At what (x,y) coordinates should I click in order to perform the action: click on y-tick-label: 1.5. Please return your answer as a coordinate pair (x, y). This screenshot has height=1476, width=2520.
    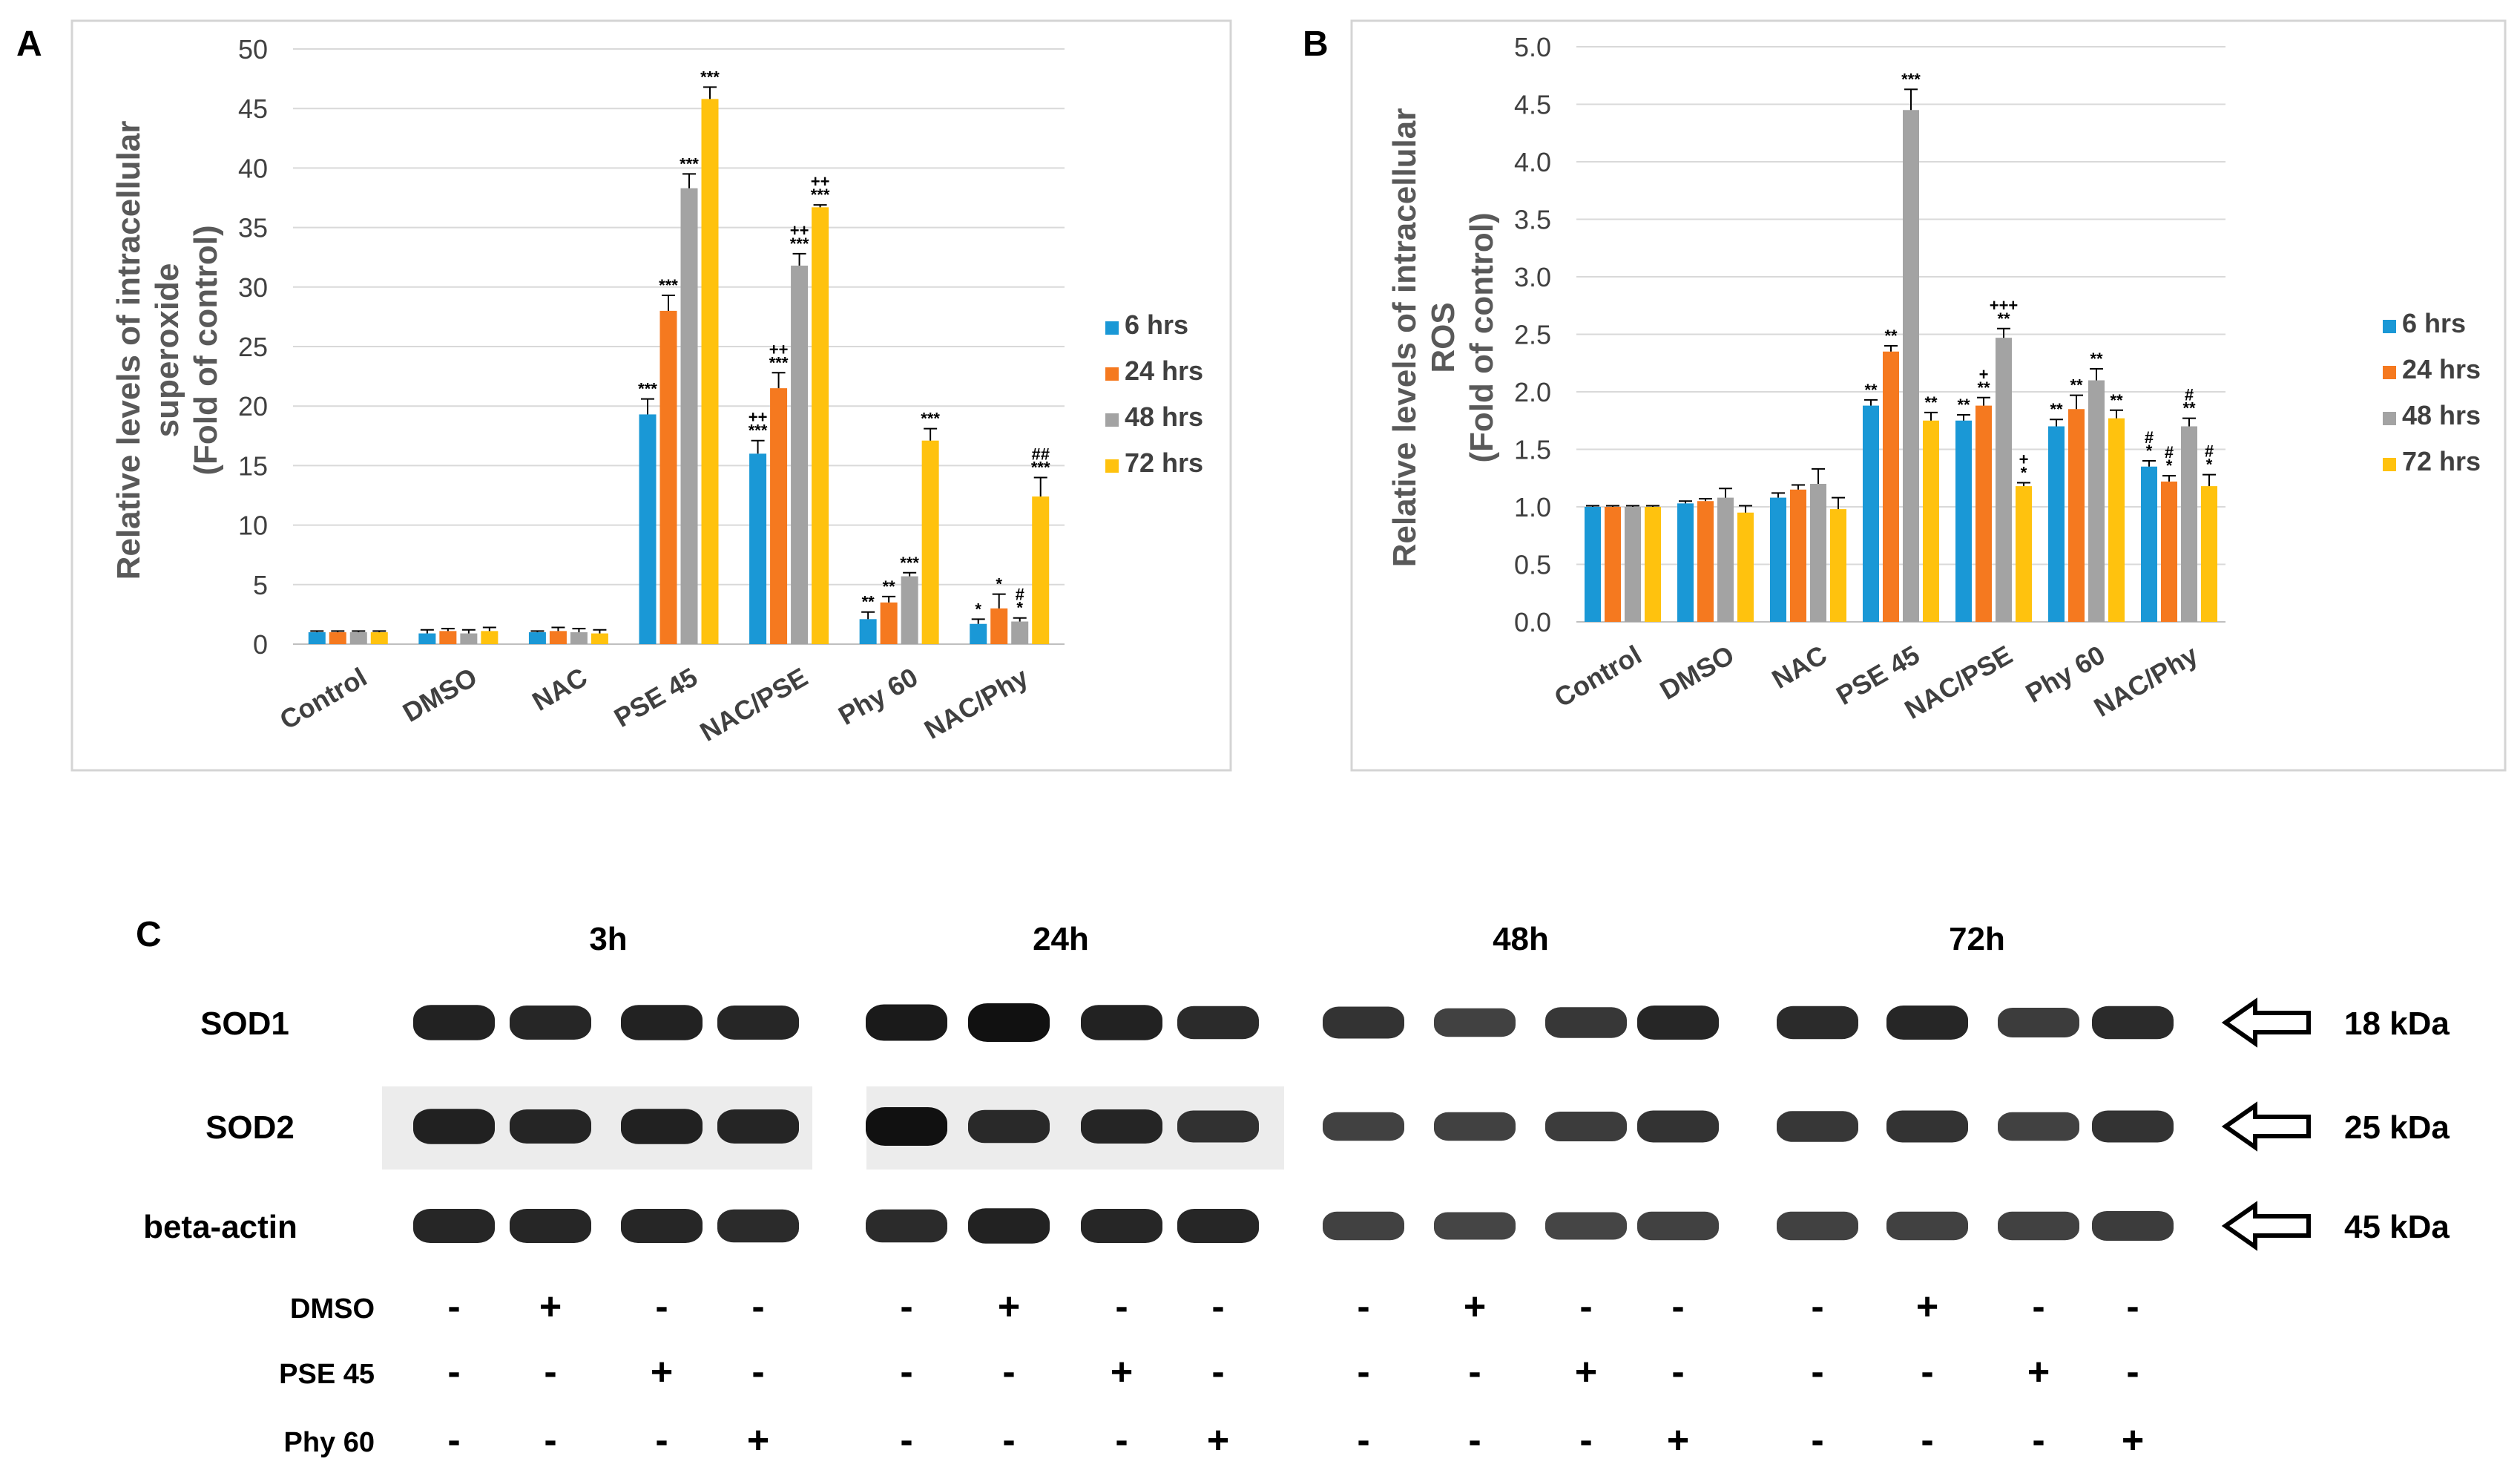
    Looking at the image, I should click on (1532, 450).